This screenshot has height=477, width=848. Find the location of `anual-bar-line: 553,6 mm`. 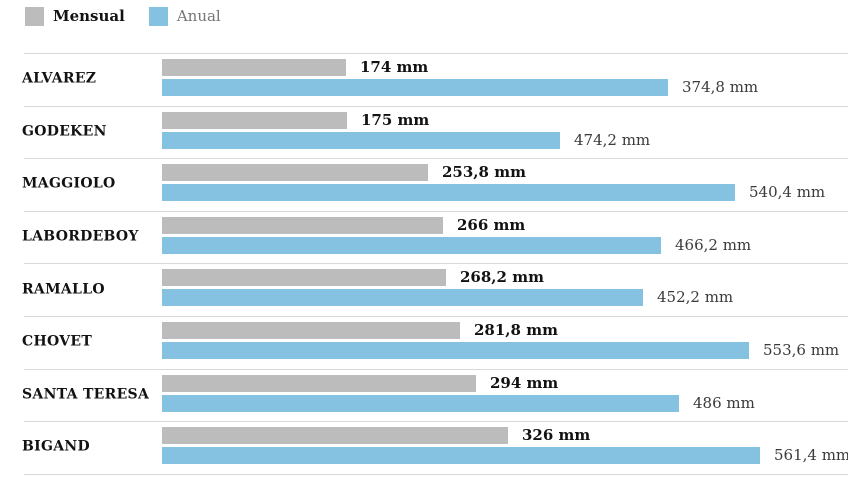

anual-bar-line: 553,6 mm is located at coordinates (505, 349).